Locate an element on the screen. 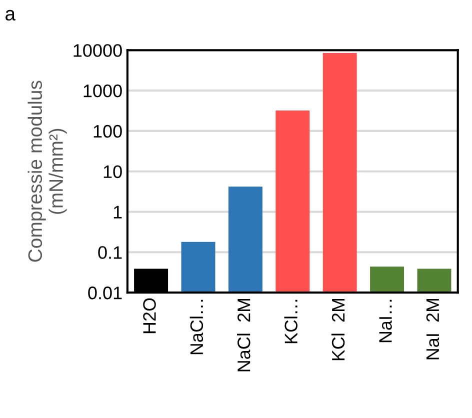  y-tick-label: 100 is located at coordinates (108, 131).